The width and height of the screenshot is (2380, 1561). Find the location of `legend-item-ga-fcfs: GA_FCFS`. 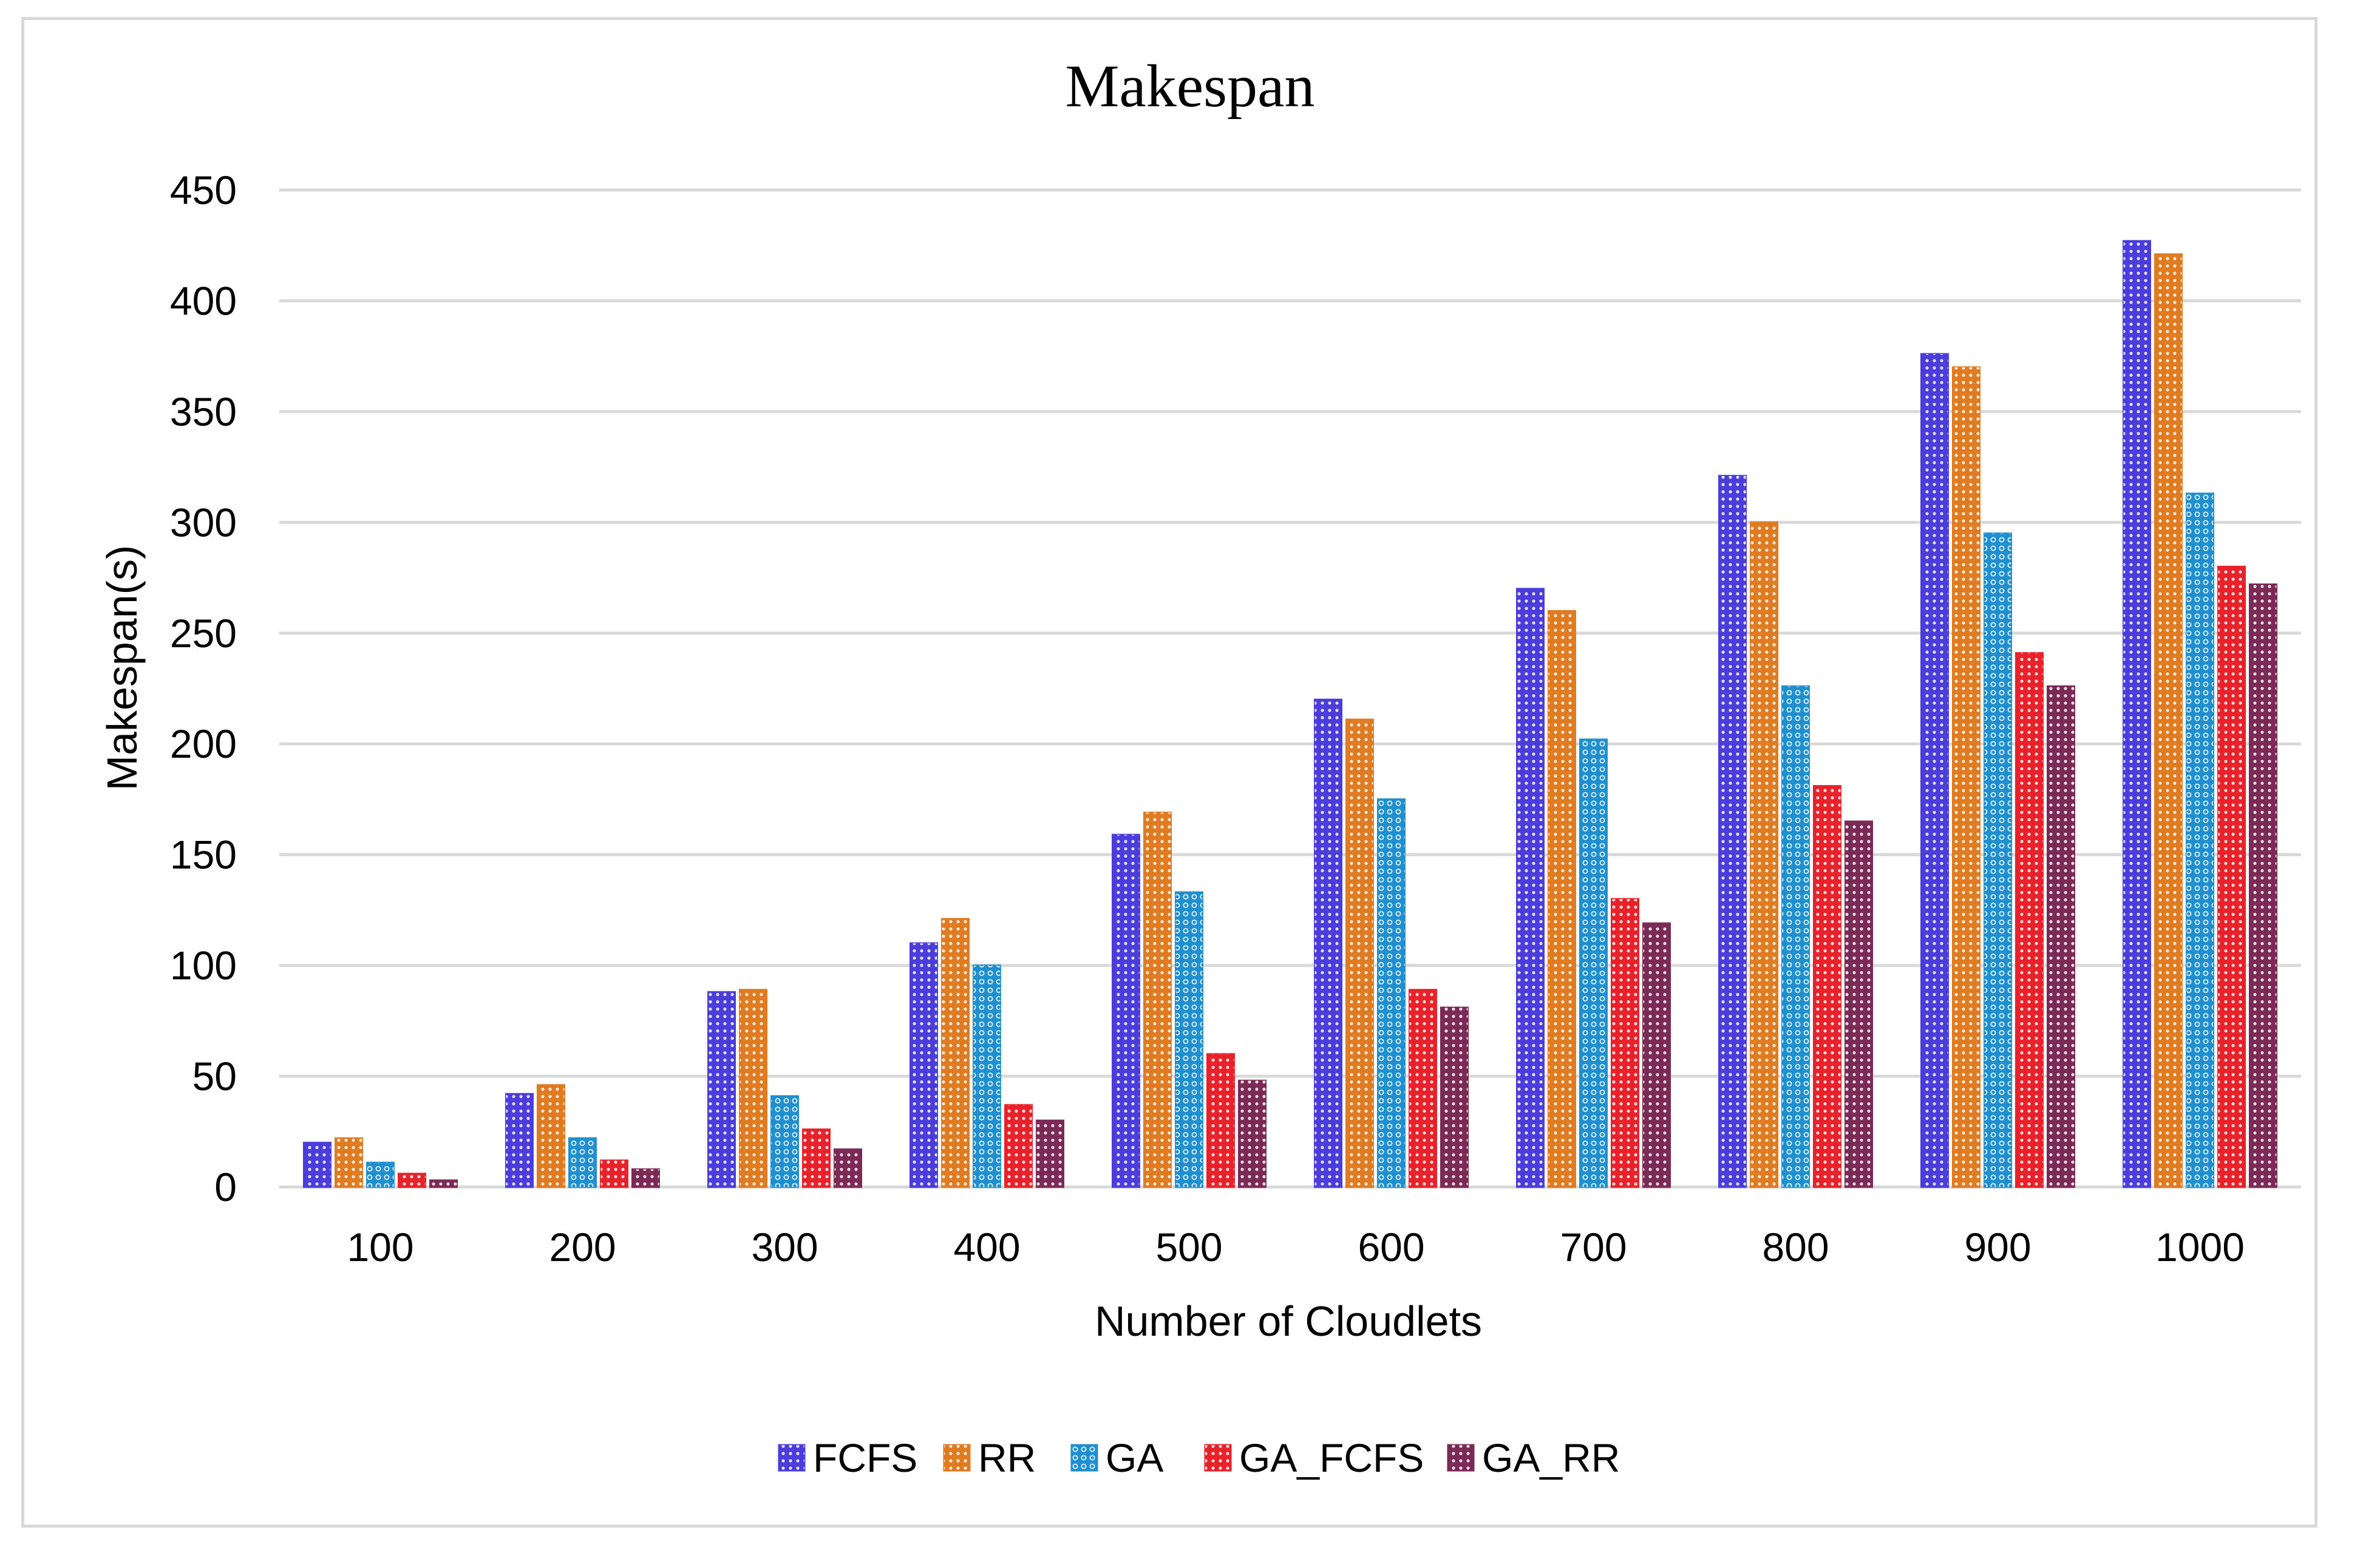

legend-item-ga-fcfs: GA_FCFS is located at coordinates (1314, 1457).